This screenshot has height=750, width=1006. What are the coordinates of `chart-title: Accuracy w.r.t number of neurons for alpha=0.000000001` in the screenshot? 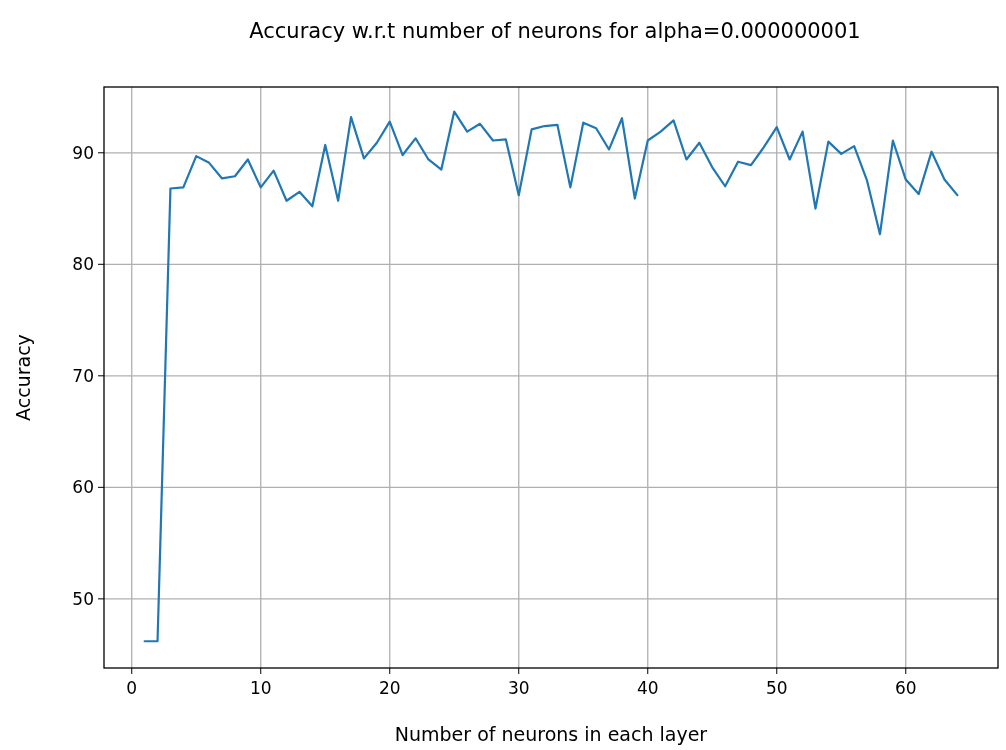 It's located at (555, 31).